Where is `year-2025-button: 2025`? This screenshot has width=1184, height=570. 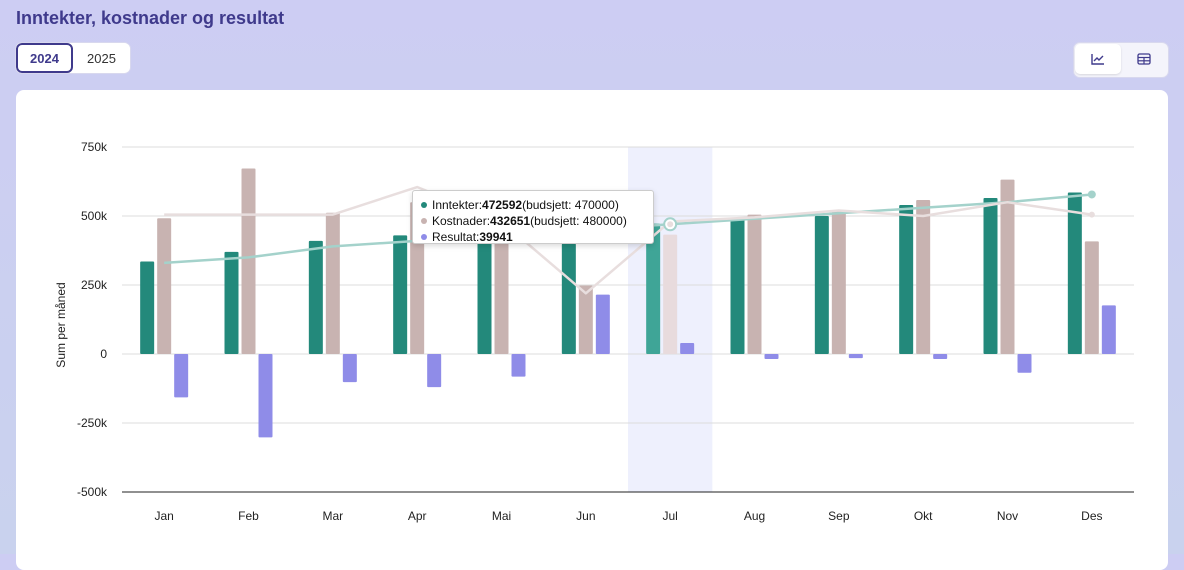 year-2025-button: 2025 is located at coordinates (101, 58).